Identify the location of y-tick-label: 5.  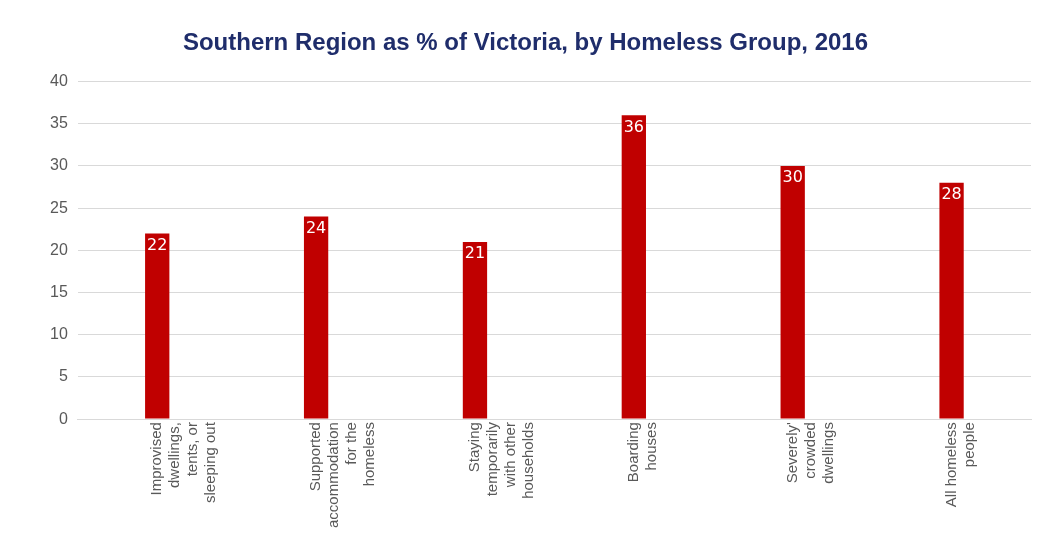
(63, 376).